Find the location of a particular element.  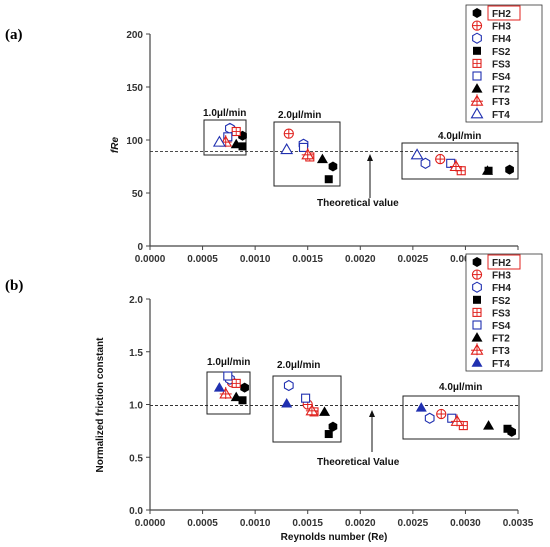

panel-a-legend-label-ft2: FT2 is located at coordinates (501, 90).